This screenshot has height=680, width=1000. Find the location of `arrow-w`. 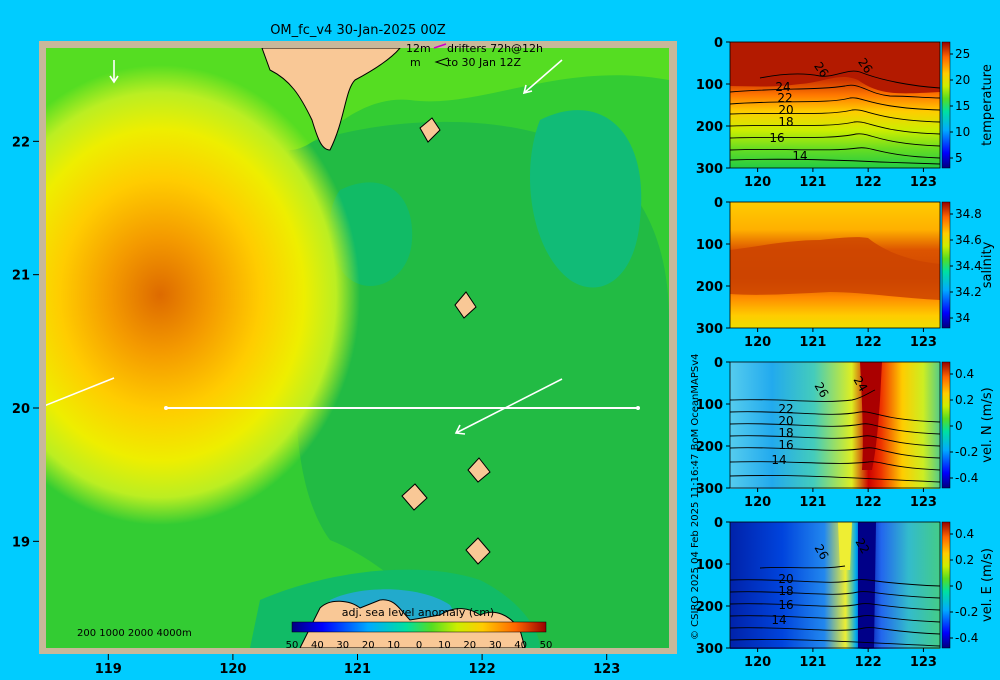

arrow-w is located at coordinates (80, 392).